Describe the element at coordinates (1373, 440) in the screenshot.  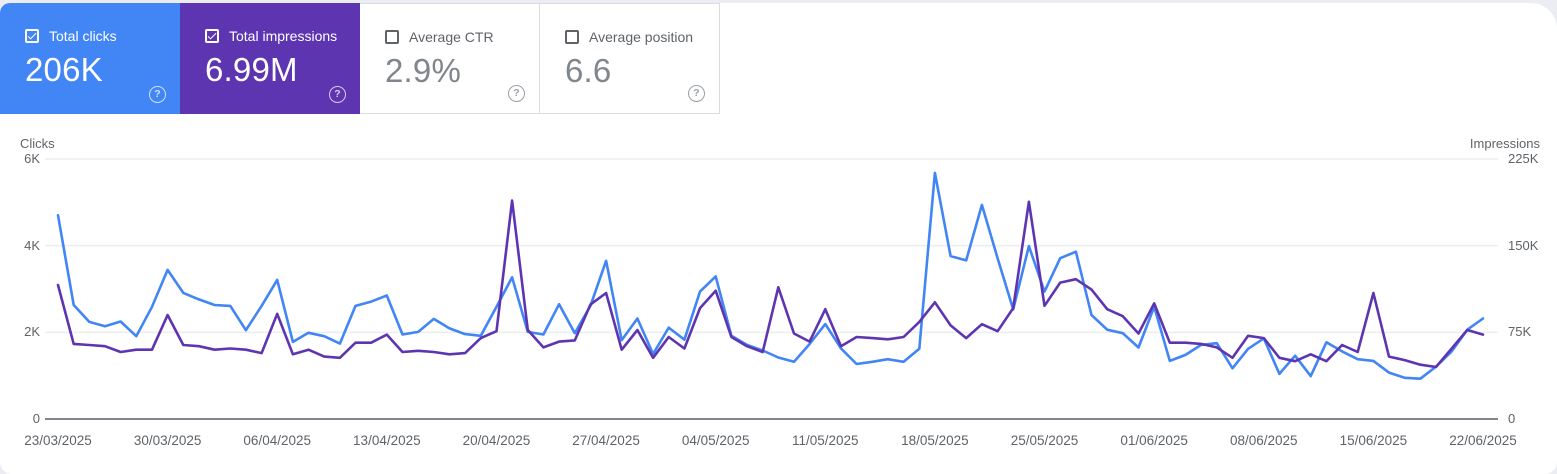
I see `date-tick: 15/06/2025` at that location.